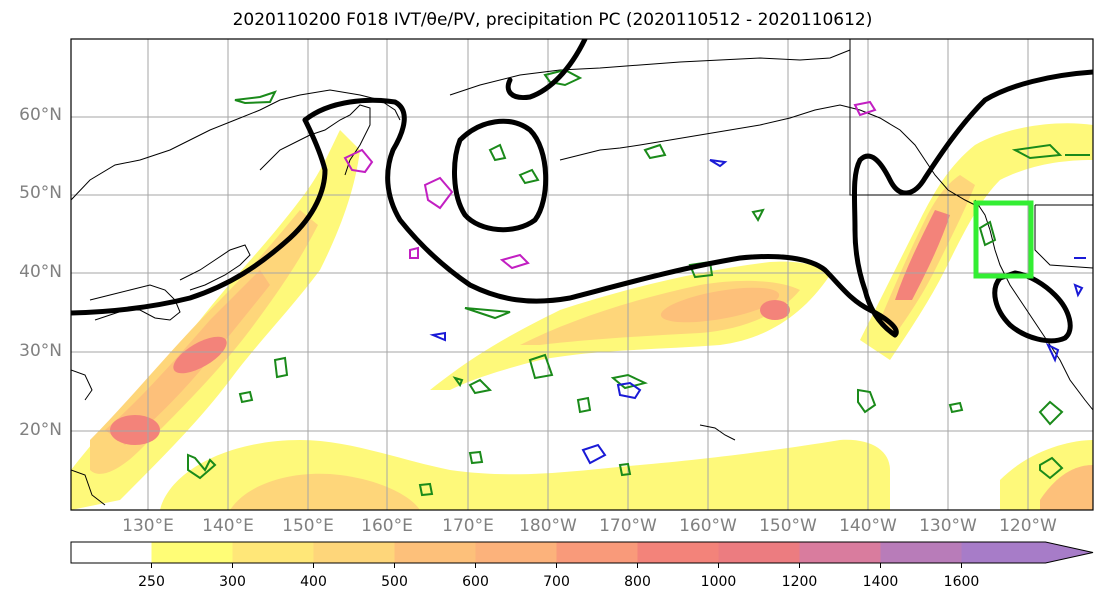  I want to click on colorbar-tick-label: 1400, so click(880, 582).